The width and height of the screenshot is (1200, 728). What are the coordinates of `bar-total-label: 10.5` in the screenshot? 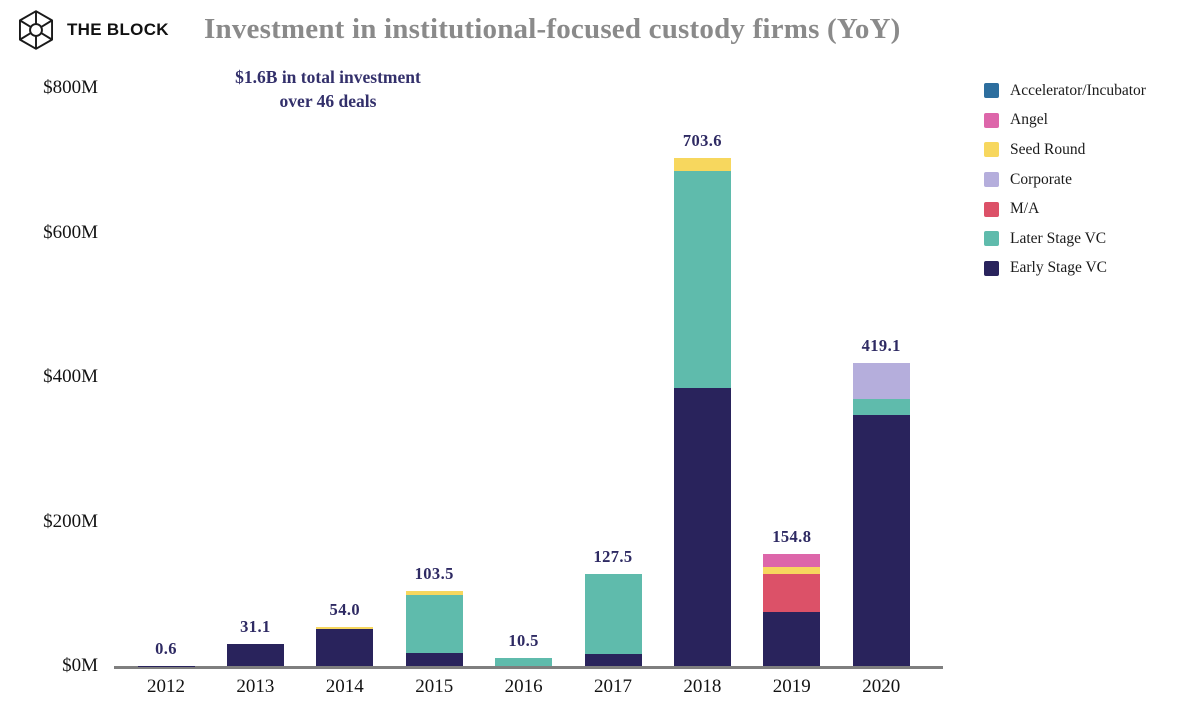 It's located at (523, 641).